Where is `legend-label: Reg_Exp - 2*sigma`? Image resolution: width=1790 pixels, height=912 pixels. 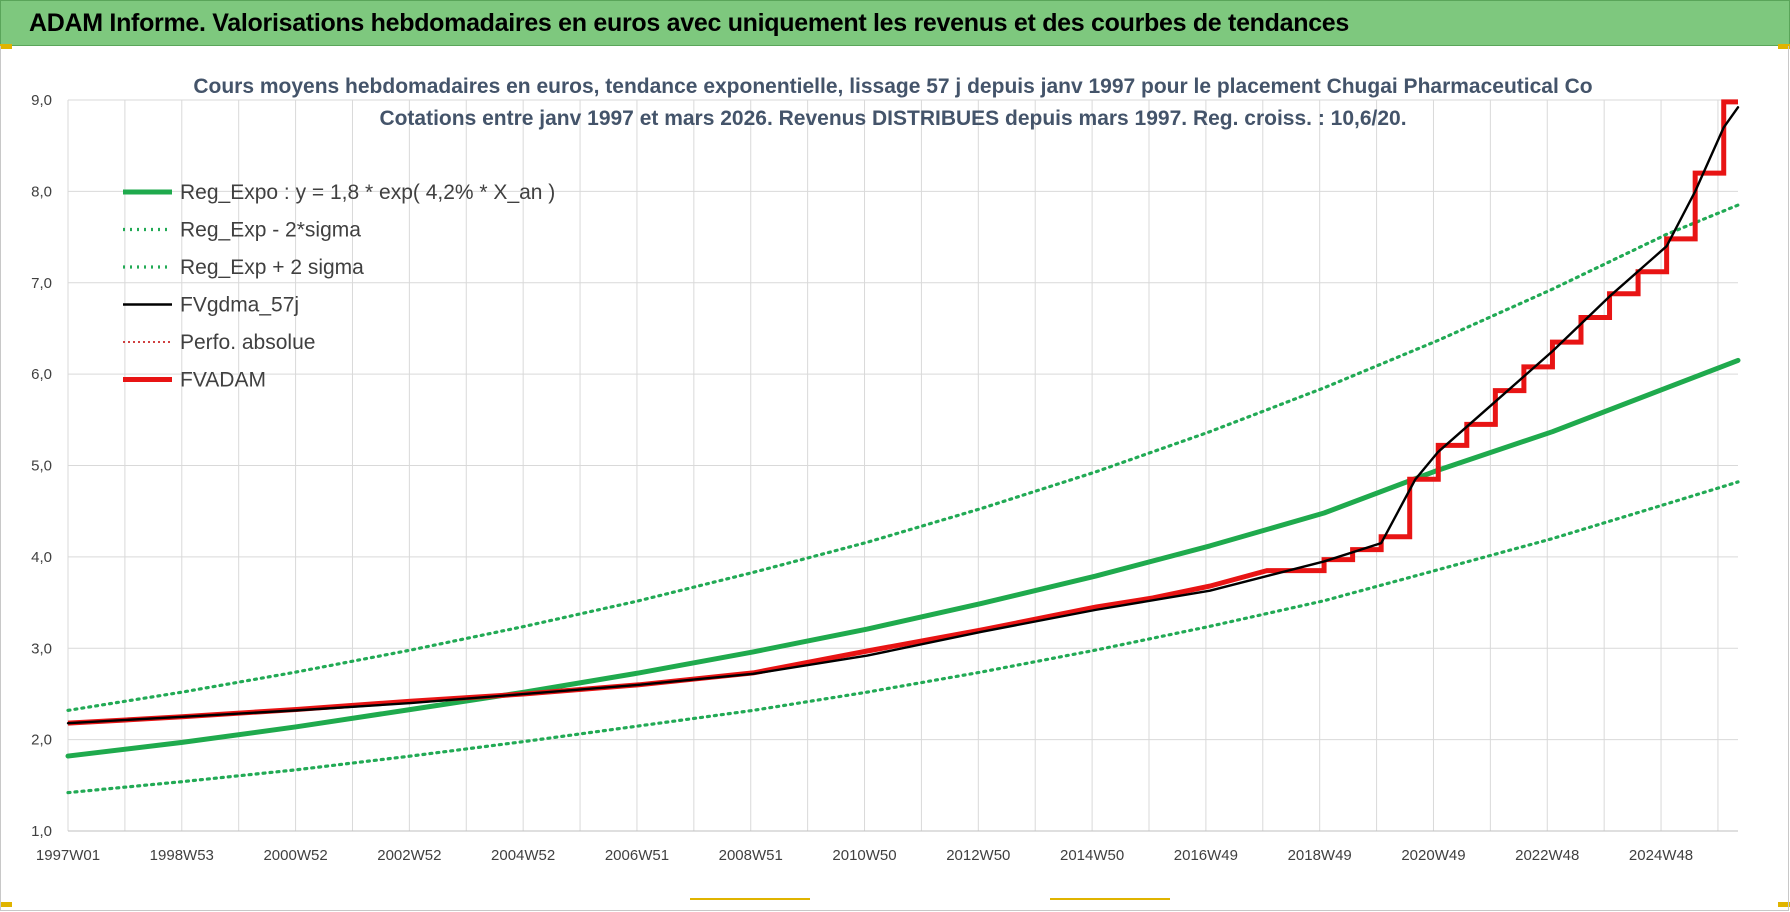 legend-label: Reg_Exp - 2*sigma is located at coordinates (270, 230).